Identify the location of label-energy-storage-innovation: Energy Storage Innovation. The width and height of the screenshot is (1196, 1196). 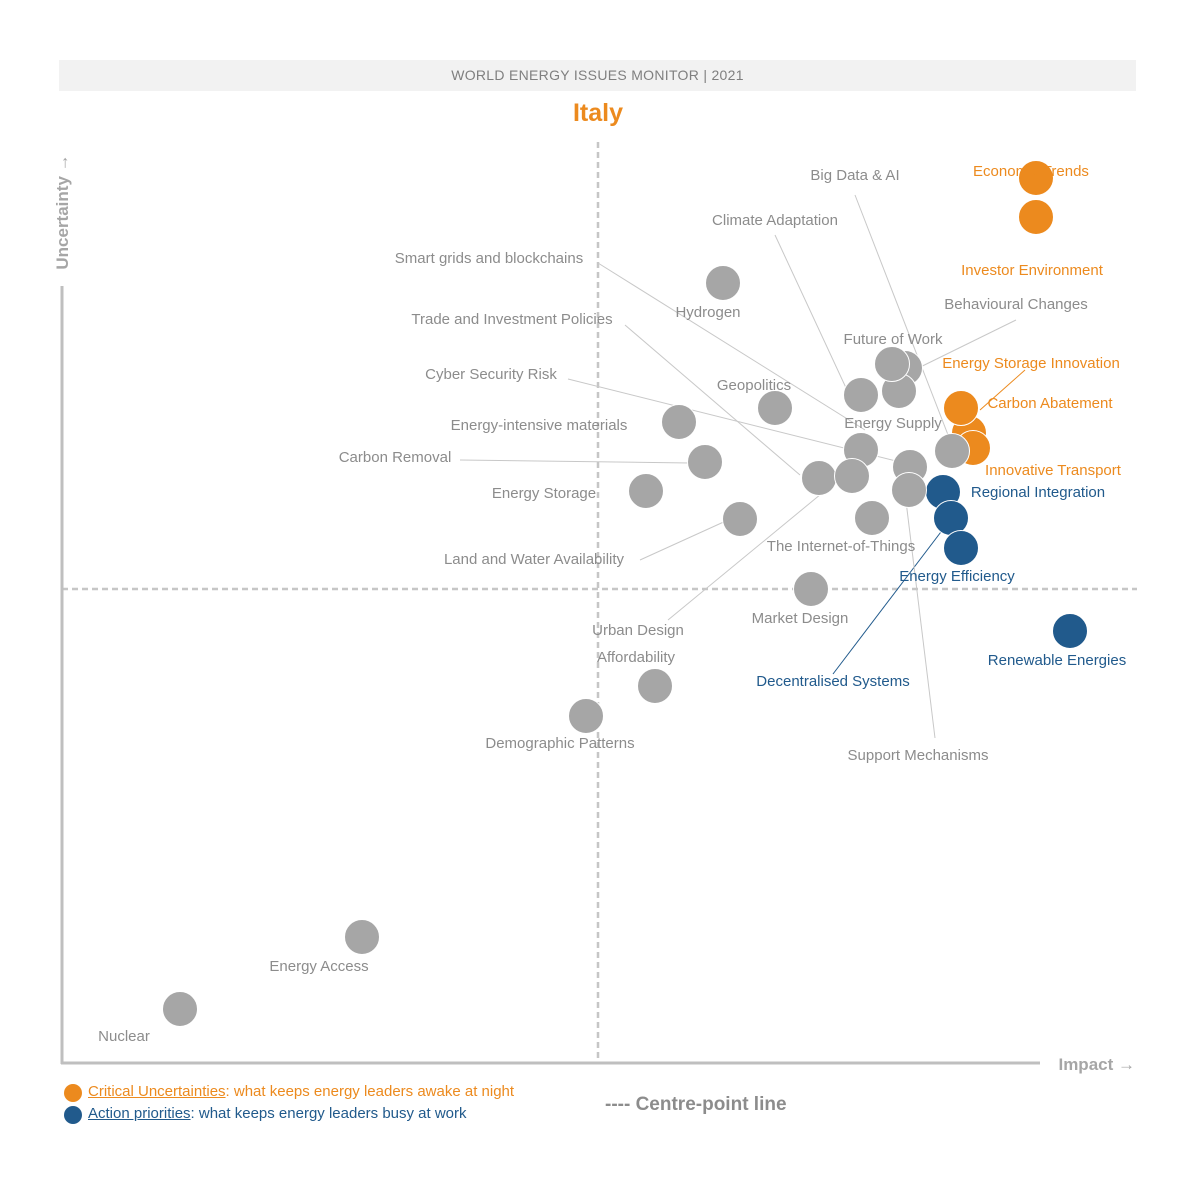
(1031, 363).